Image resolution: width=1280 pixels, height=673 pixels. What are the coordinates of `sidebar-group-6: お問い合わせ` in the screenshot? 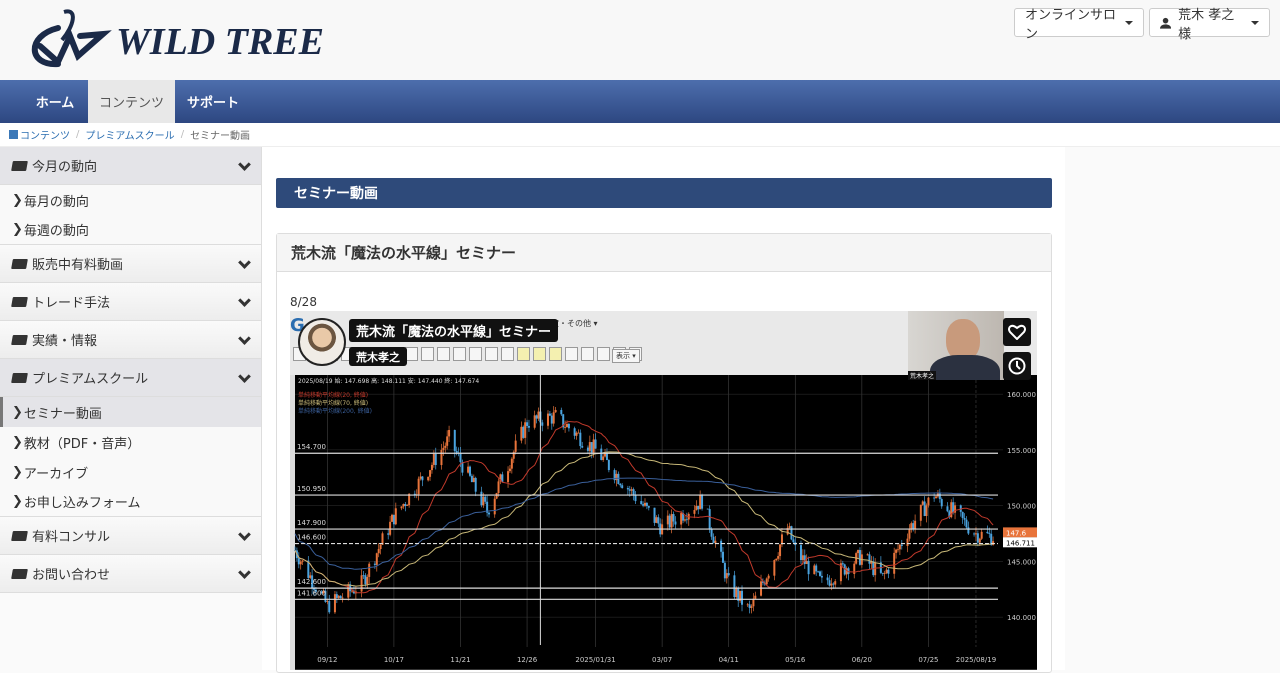 It's located at (130, 574).